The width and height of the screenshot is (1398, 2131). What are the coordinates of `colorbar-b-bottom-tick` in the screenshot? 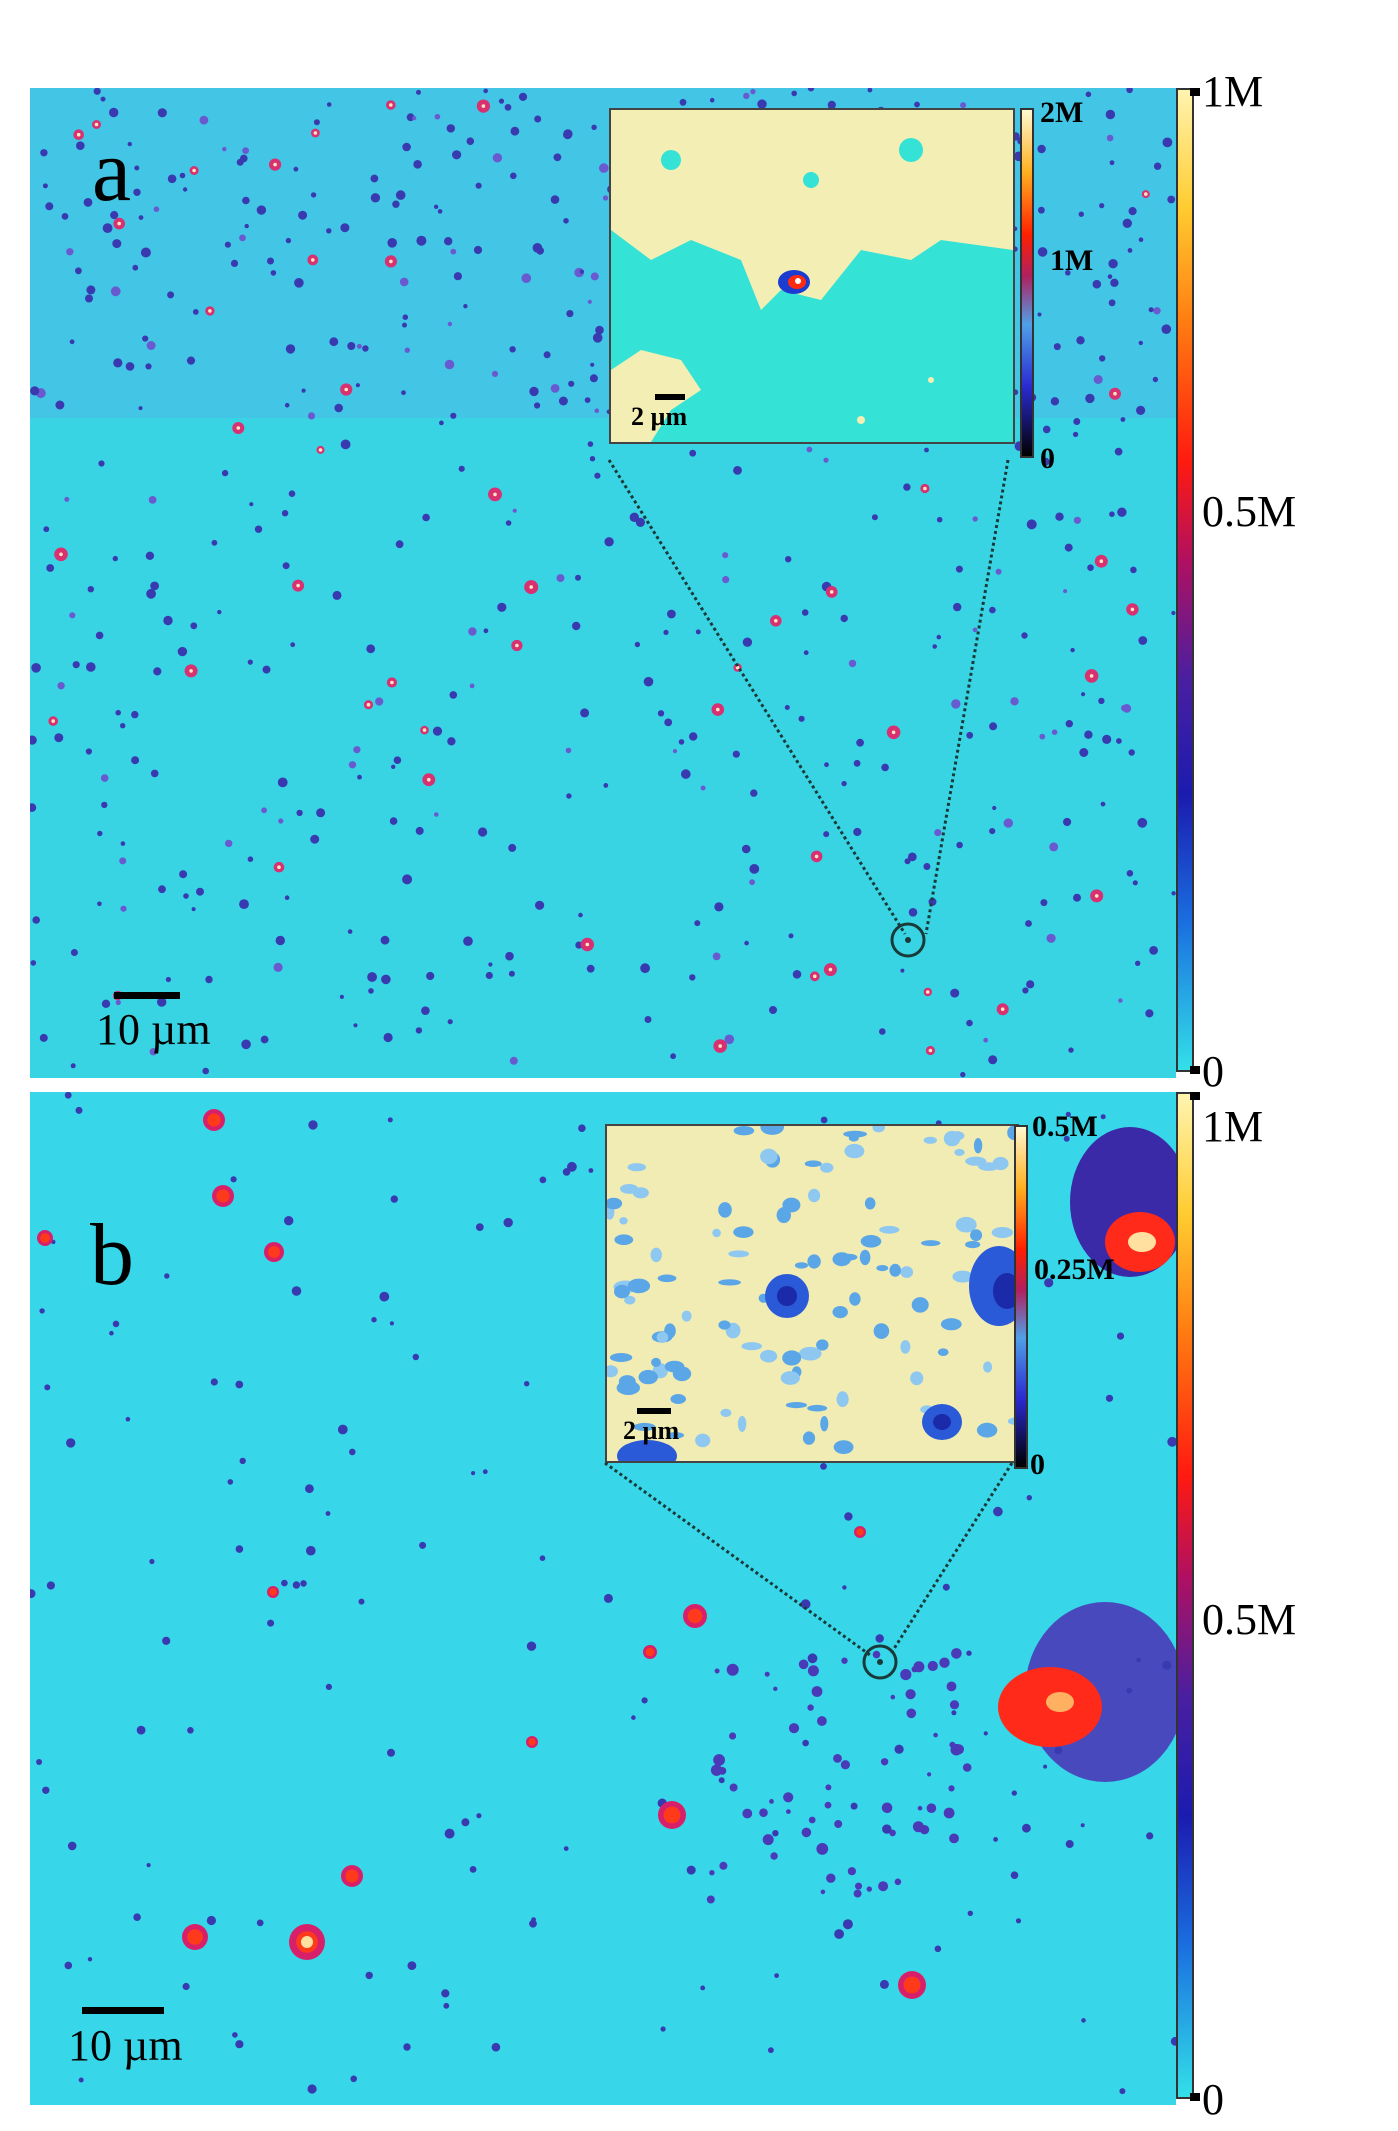 It's located at (1195, 2097).